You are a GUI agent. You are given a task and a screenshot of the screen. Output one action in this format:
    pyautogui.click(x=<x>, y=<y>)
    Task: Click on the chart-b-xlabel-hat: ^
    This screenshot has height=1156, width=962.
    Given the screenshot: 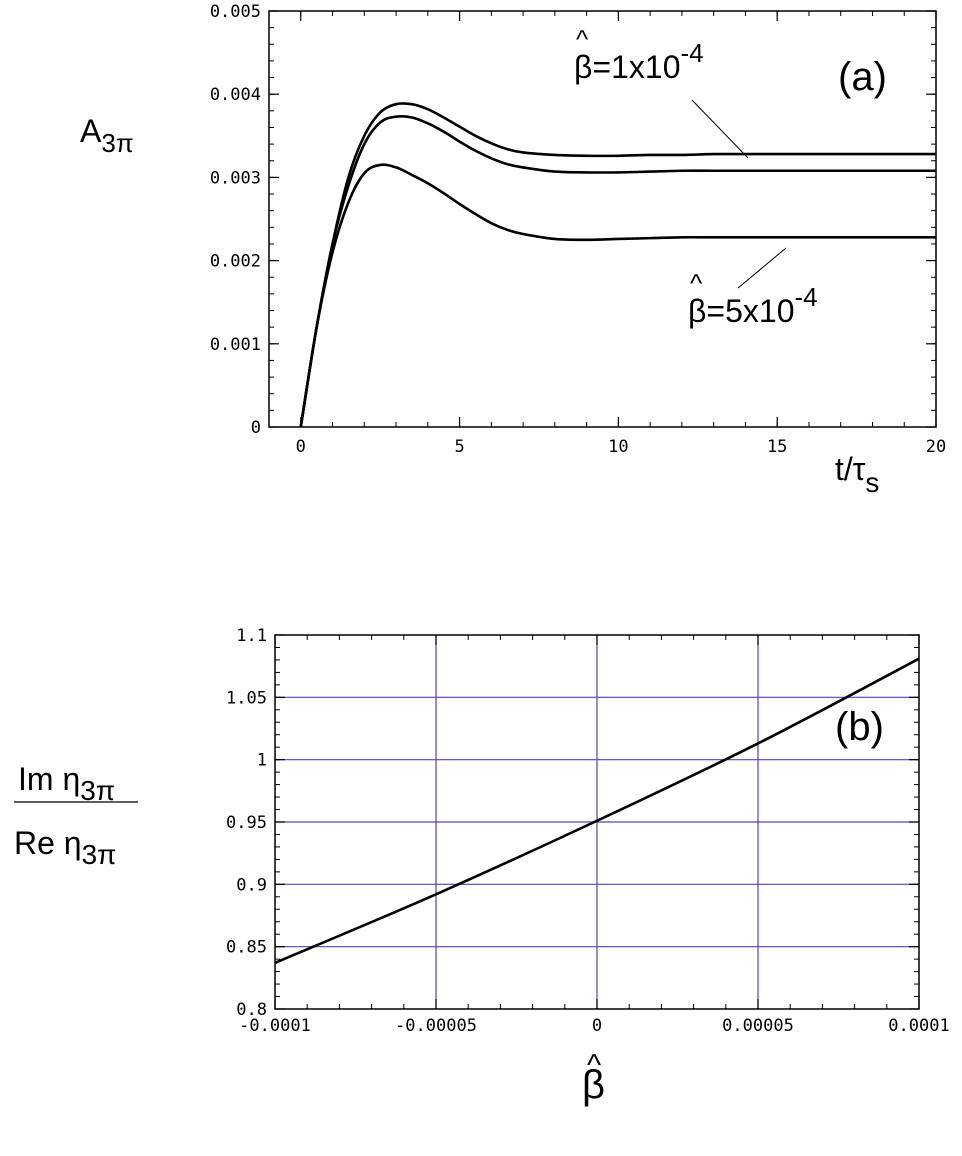 What is the action you would take?
    pyautogui.click(x=594, y=1065)
    